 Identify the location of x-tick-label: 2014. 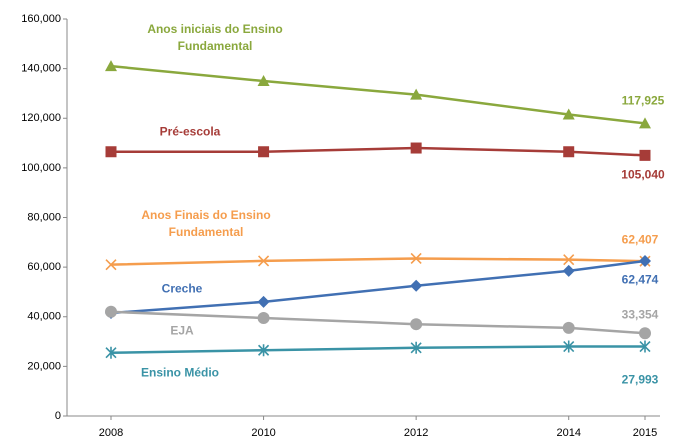
(568, 433).